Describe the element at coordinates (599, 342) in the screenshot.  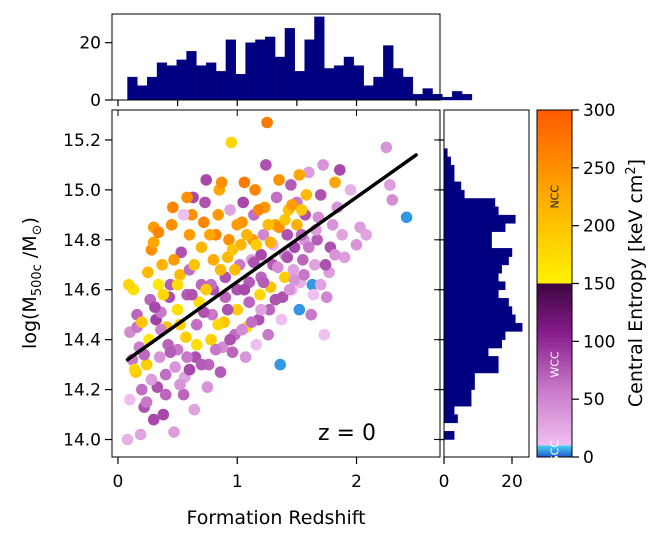
I see `colorbar-tick-label: 100` at that location.